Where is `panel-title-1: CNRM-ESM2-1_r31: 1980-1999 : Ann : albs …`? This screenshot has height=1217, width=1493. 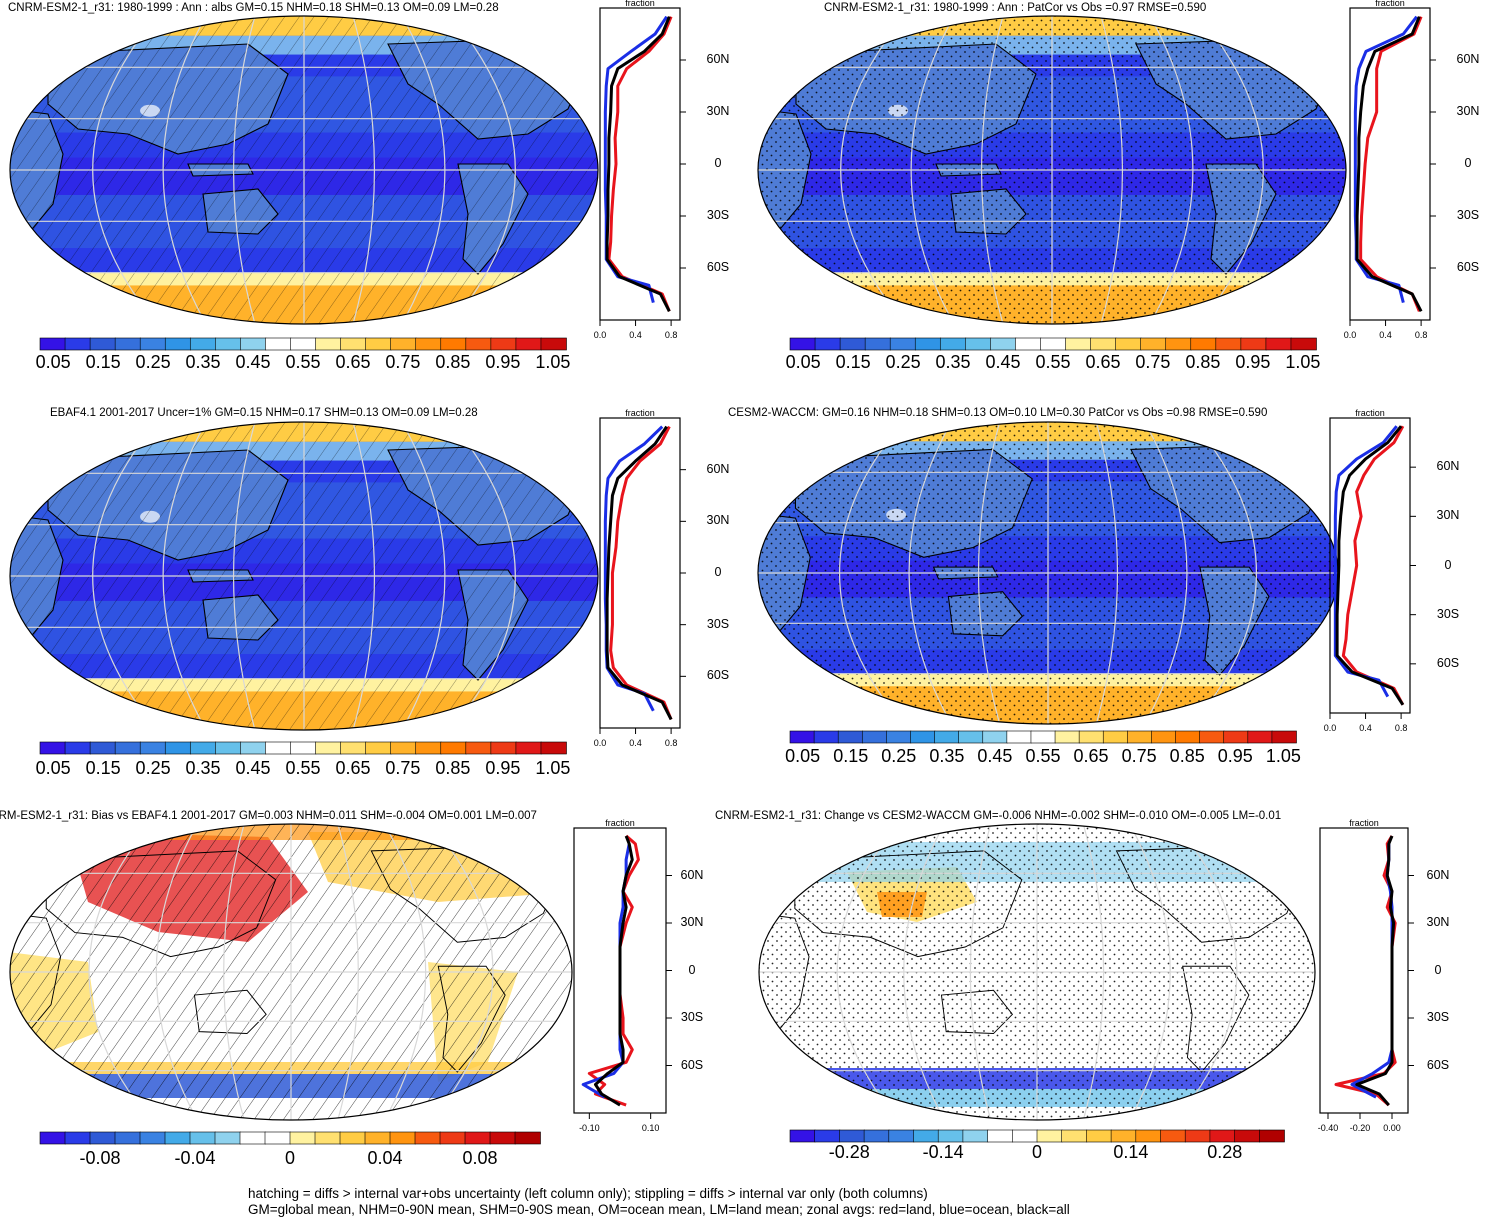
panel-title-1: CNRM-ESM2-1_r31: 1980-1999 : Ann : albs … is located at coordinates (253, 8).